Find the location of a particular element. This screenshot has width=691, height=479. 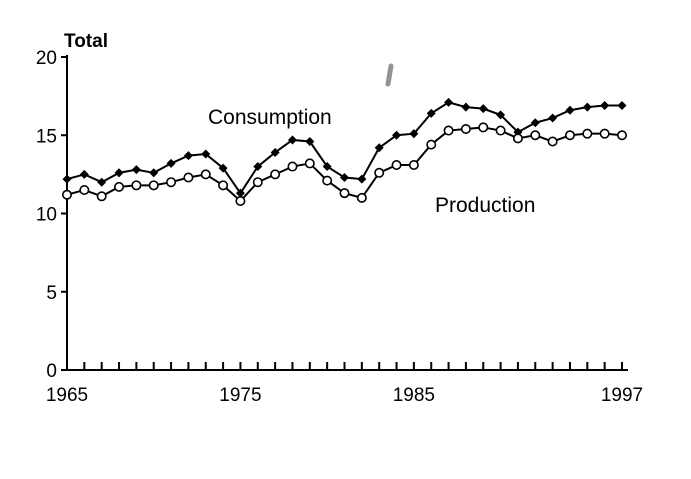

data-point-production-1967 is located at coordinates (101, 196).